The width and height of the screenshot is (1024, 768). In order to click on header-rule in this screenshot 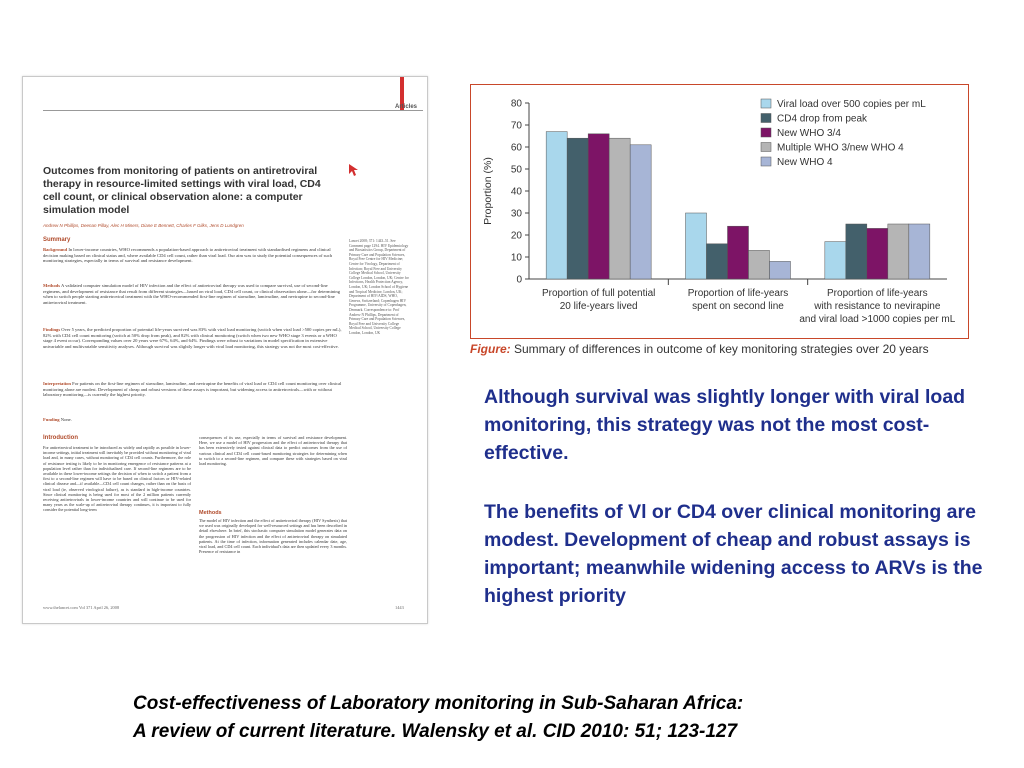, I will do `click(233, 110)`.